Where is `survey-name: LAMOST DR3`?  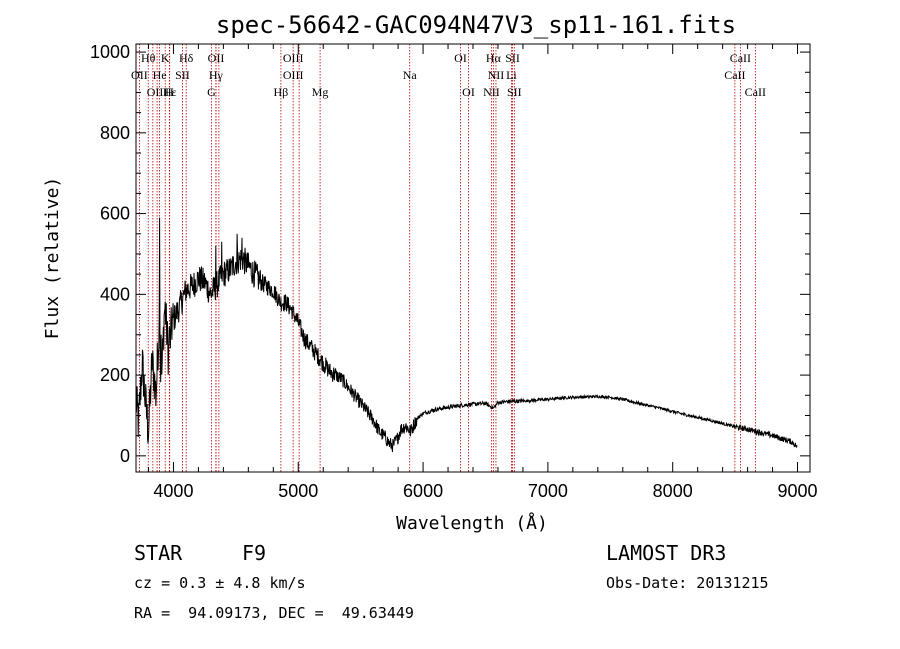 survey-name: LAMOST DR3 is located at coordinates (666, 553).